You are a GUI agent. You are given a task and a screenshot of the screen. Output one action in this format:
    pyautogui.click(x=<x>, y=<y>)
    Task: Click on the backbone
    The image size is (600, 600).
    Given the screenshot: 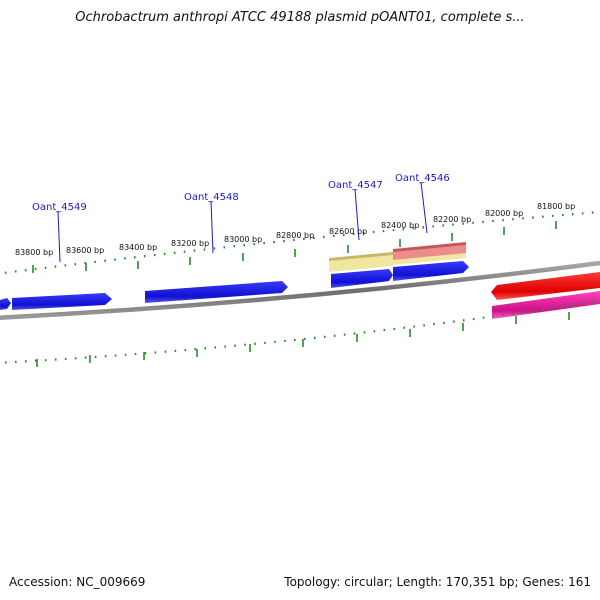 What is the action you would take?
    pyautogui.click(x=300, y=290)
    